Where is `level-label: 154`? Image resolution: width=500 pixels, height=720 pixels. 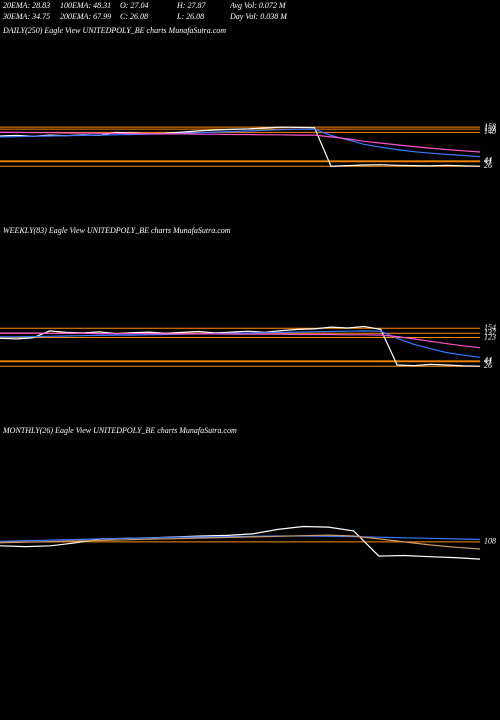 level-label: 154 is located at coordinates (490, 327).